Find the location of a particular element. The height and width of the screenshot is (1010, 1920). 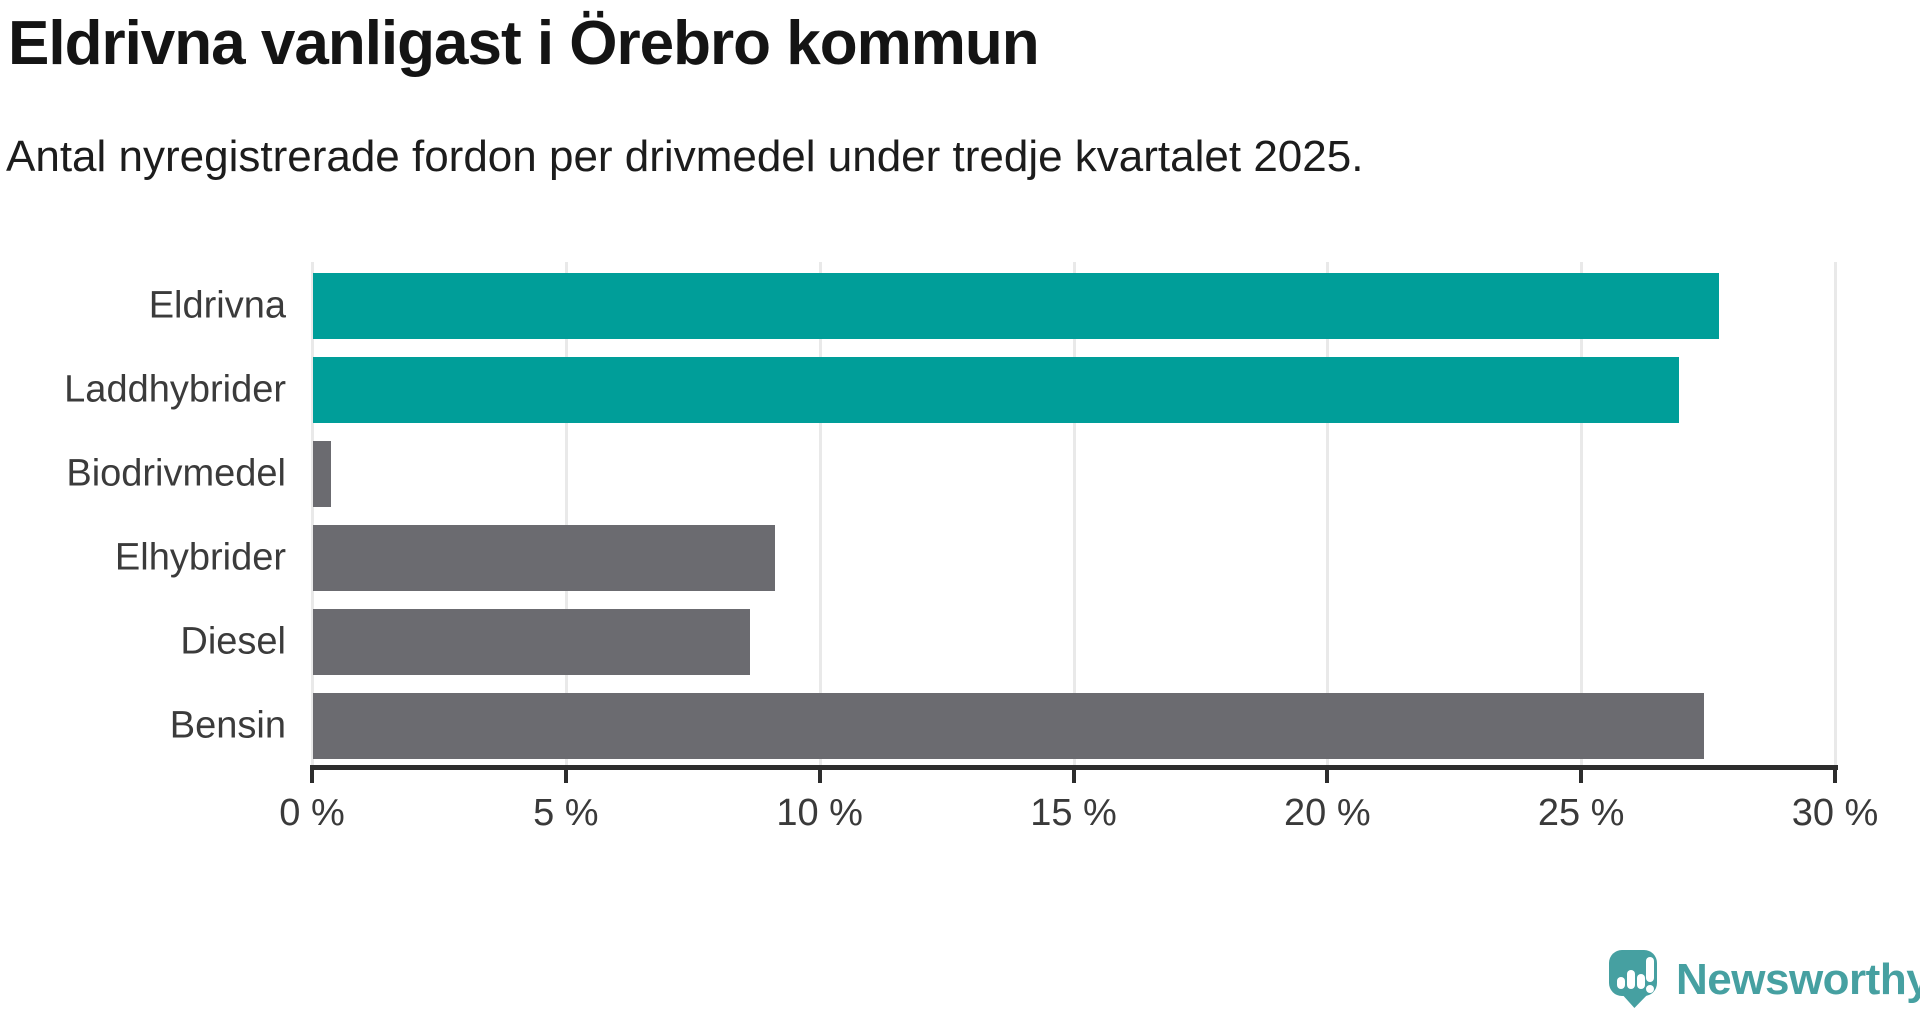

x-axis-tick-label: 15 % is located at coordinates (1073, 813).